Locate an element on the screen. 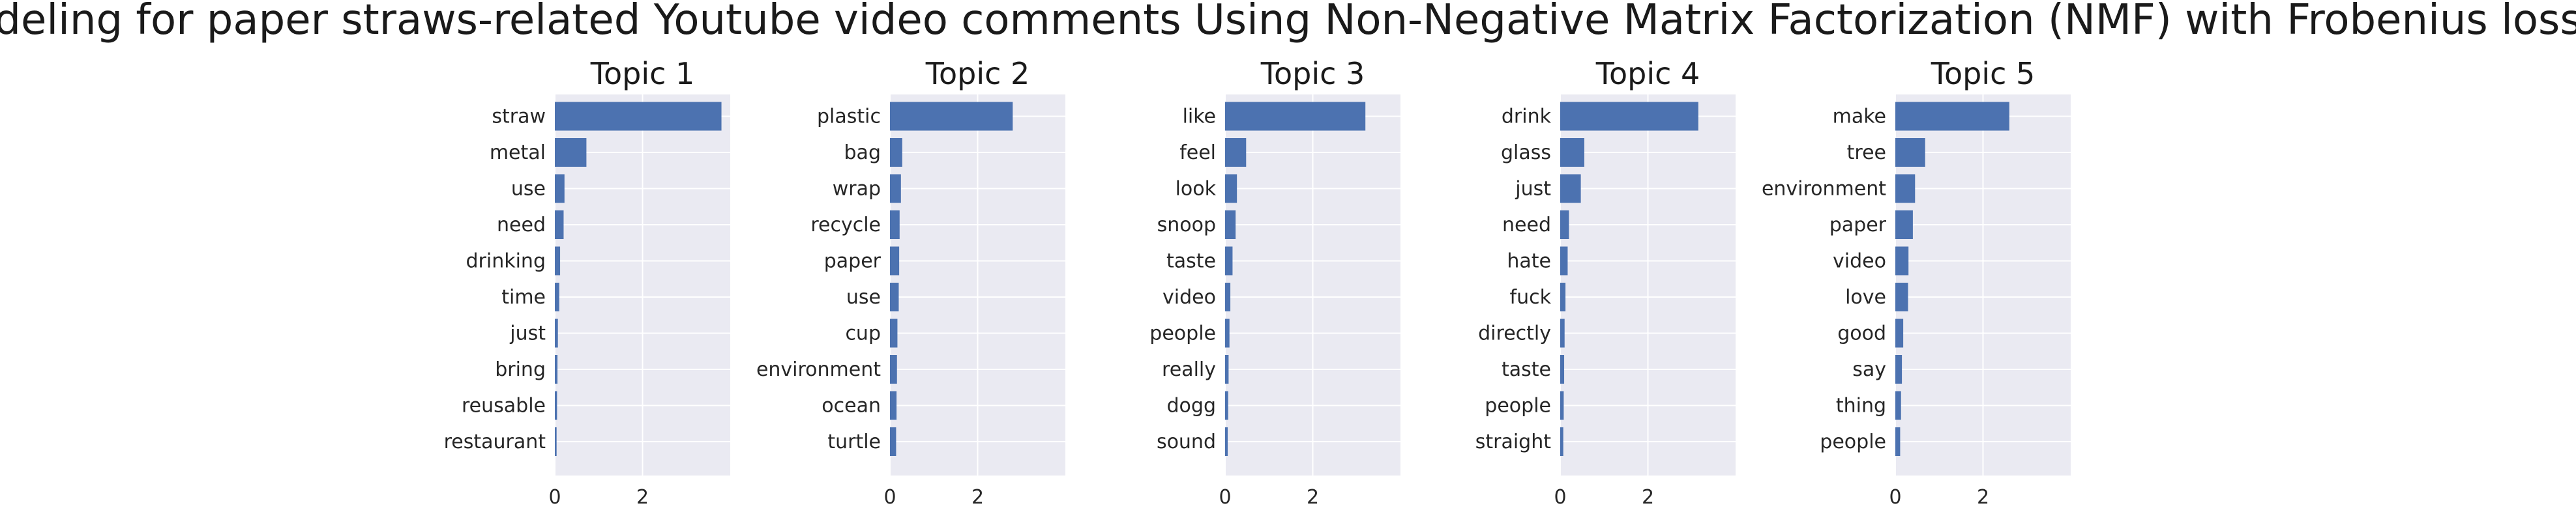  category-label: need is located at coordinates (1526, 225).